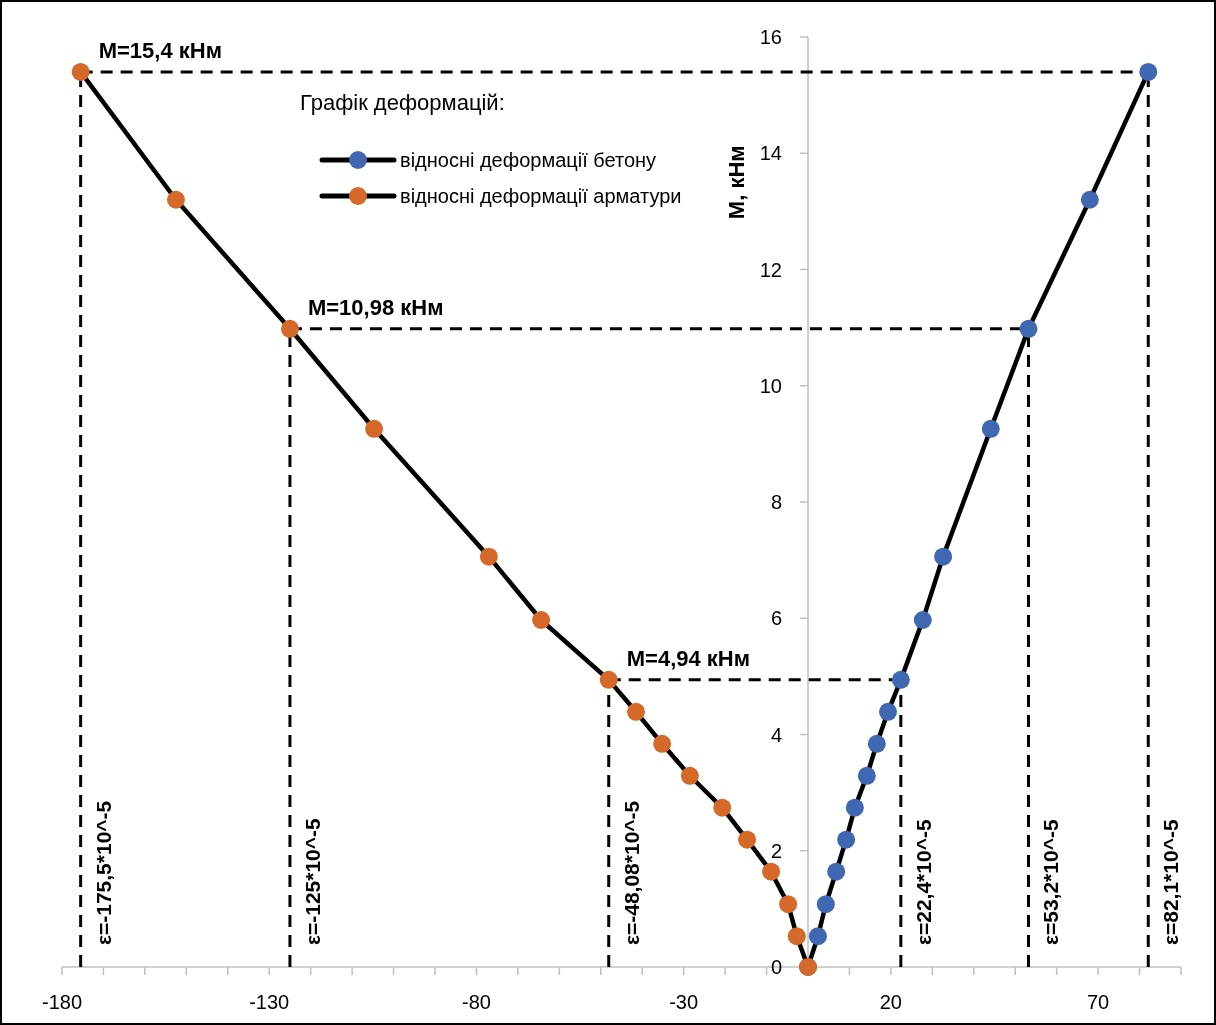 Image resolution: width=1216 pixels, height=1025 pixels. What do you see at coordinates (62, 1002) in the screenshot?
I see `x-tick-label: -180` at bounding box center [62, 1002].